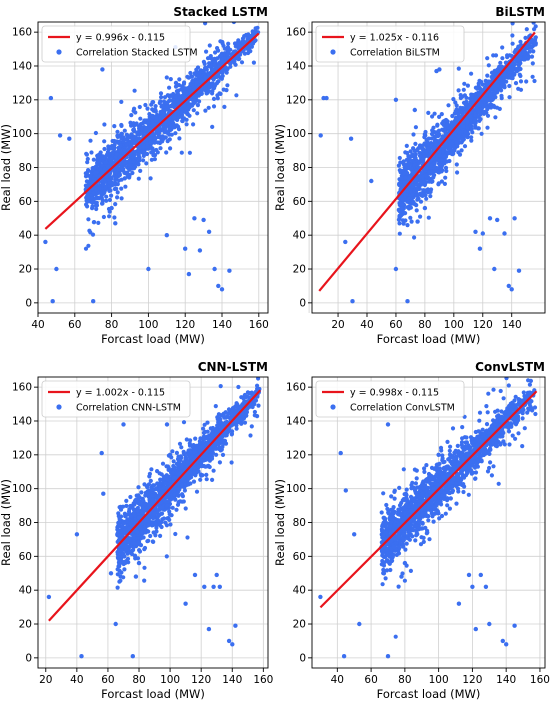  I want to click on legend-label-fit: y = 1.025x - 0.116, so click(394, 38).